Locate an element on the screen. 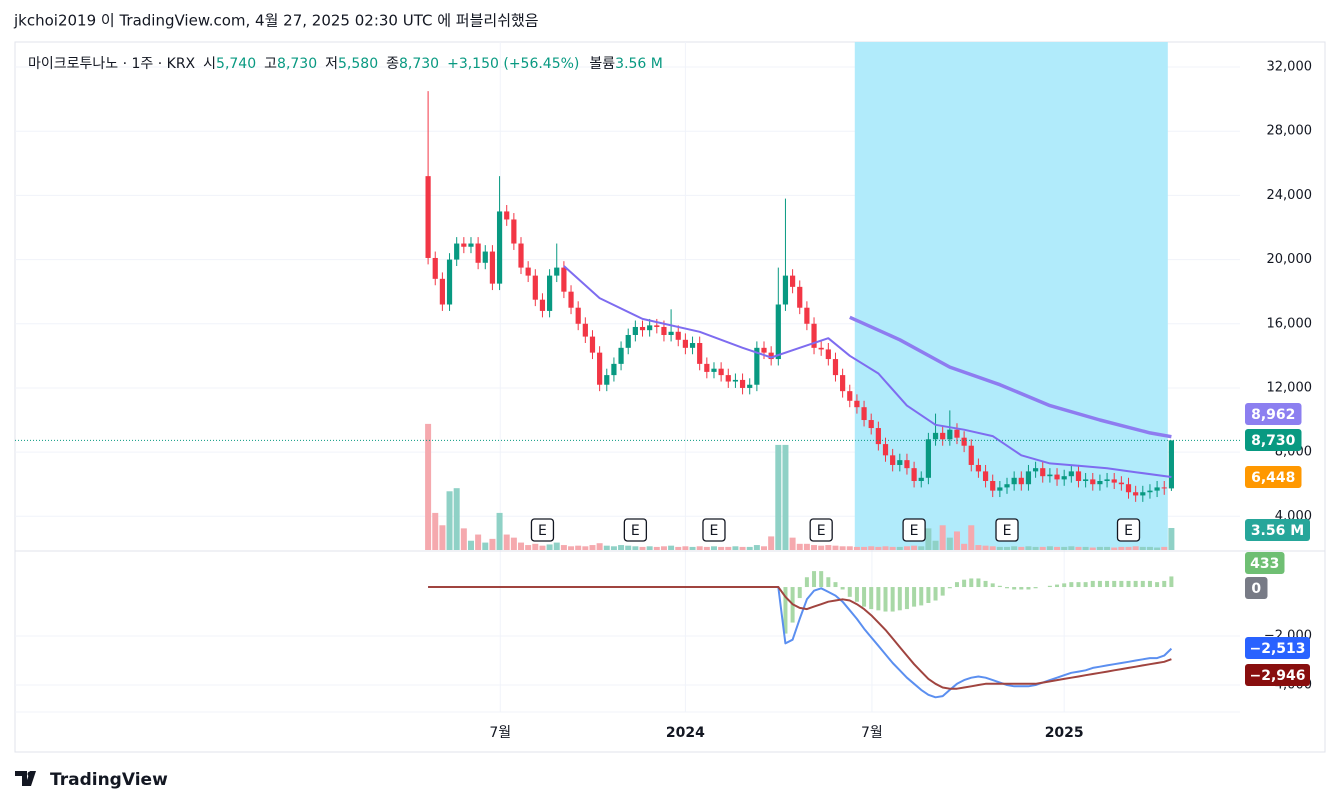 The height and width of the screenshot is (810, 1341). x-tick-label: 7월 is located at coordinates (500, 733).